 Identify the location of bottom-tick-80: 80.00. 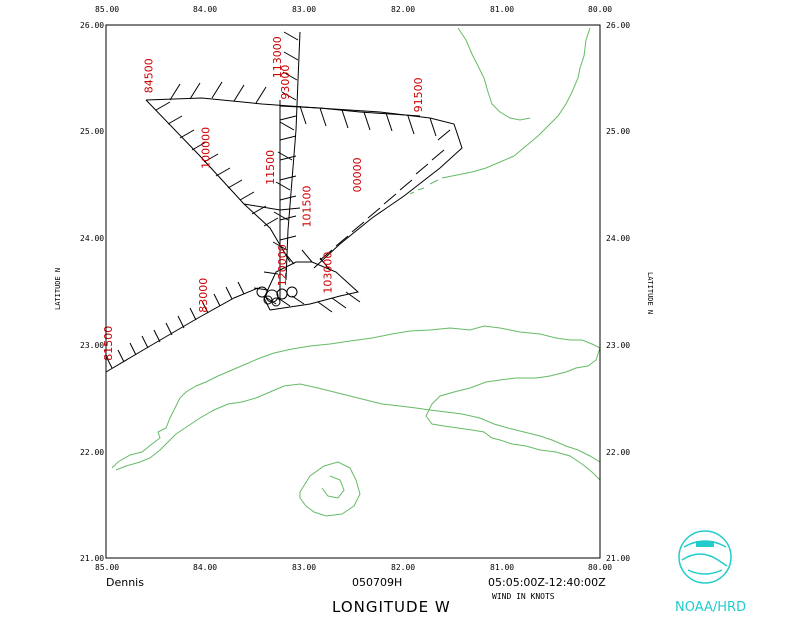
(600, 567).